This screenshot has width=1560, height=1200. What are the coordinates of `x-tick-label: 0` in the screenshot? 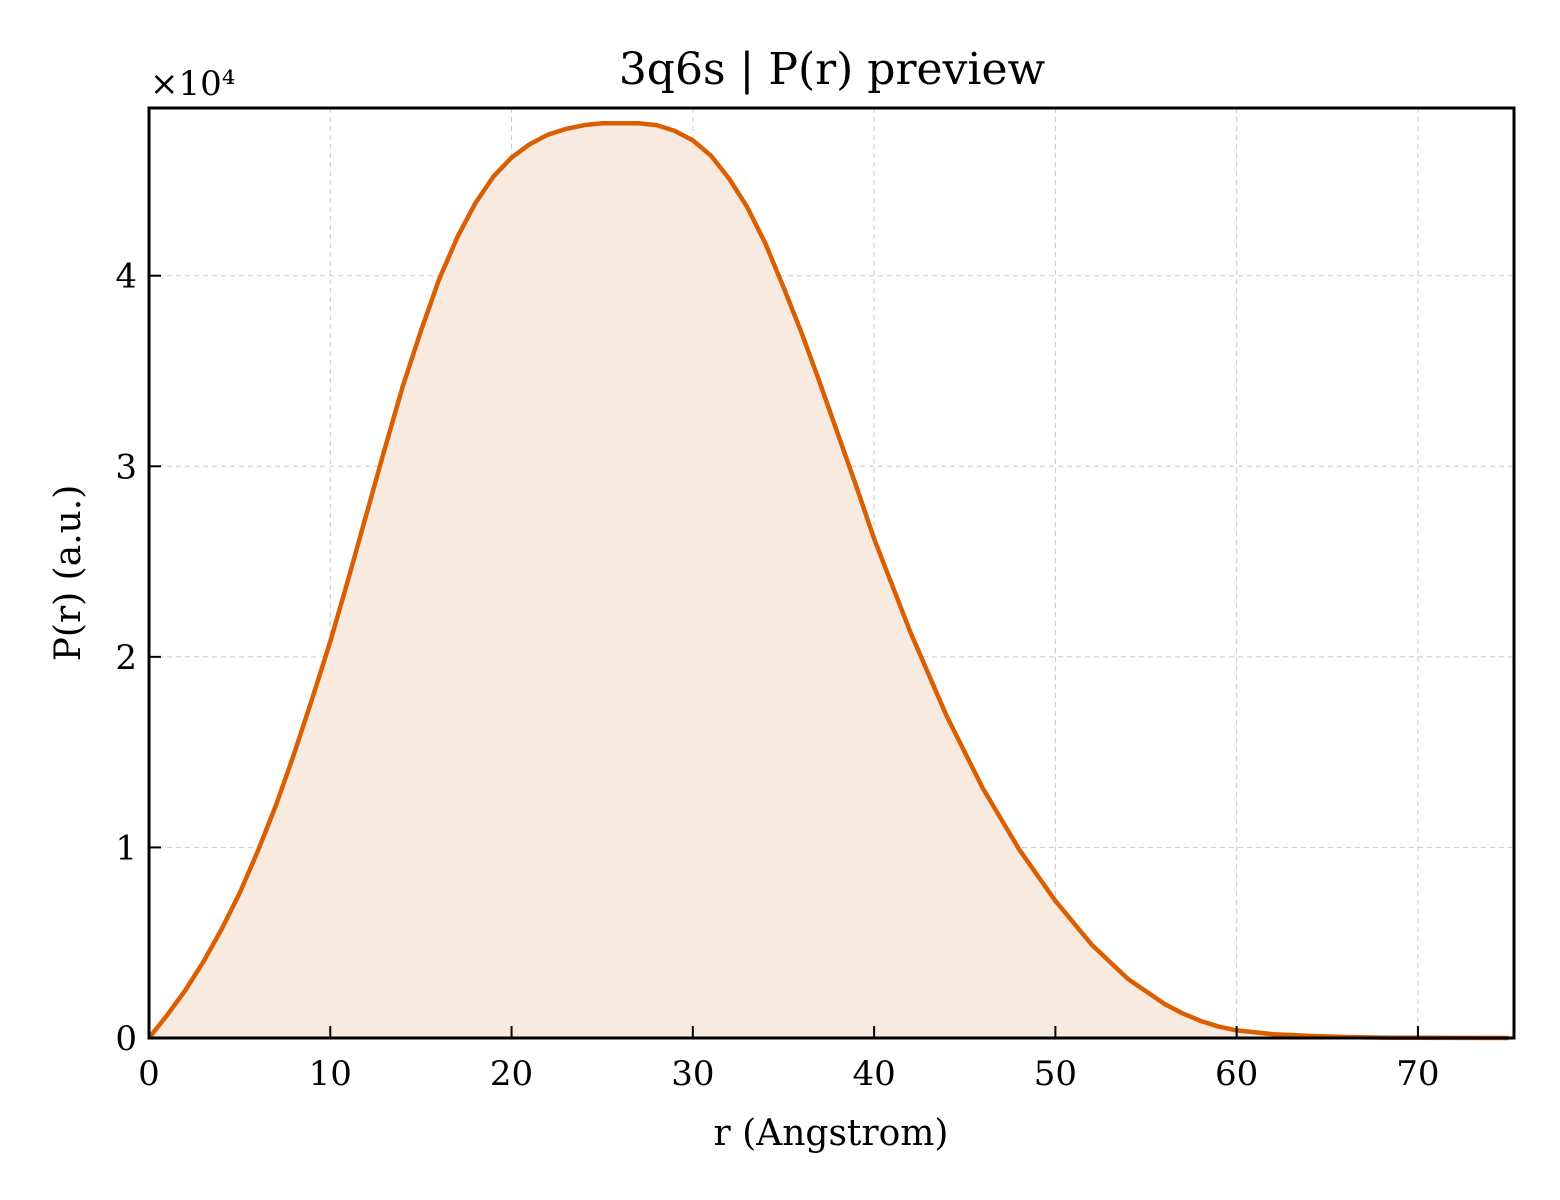 It's located at (149, 1074).